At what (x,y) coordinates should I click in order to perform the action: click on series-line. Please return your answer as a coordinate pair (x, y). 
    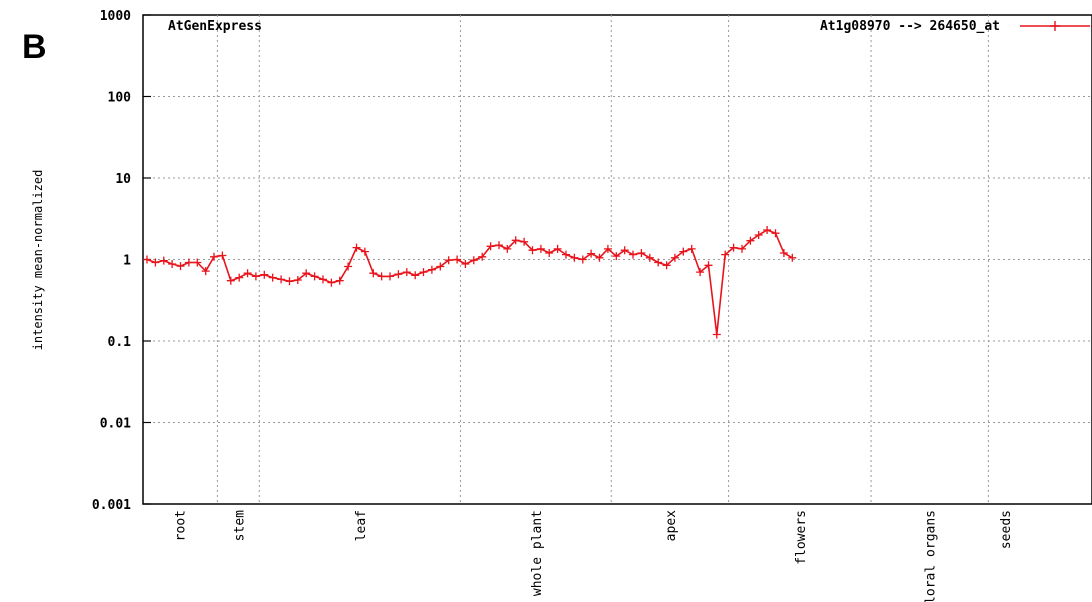
    Looking at the image, I should click on (469, 282).